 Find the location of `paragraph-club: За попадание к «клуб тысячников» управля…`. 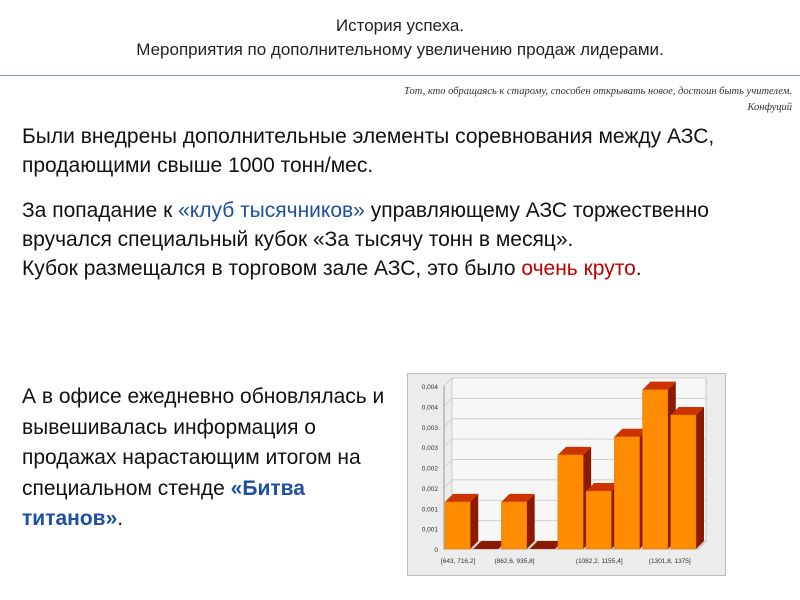

paragraph-club: За попадание к «клуб тысячников» управля… is located at coordinates (407, 239).